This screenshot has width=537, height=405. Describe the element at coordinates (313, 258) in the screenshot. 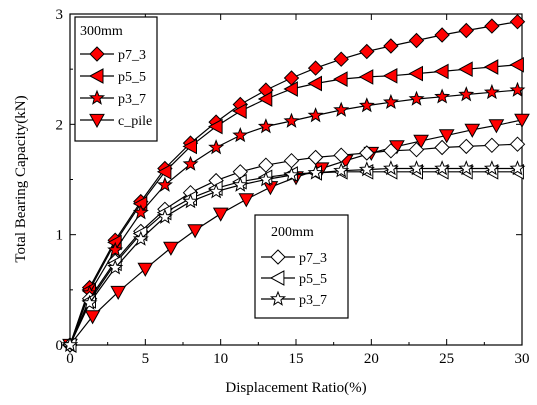

I see `legend-label: p7_3` at that location.